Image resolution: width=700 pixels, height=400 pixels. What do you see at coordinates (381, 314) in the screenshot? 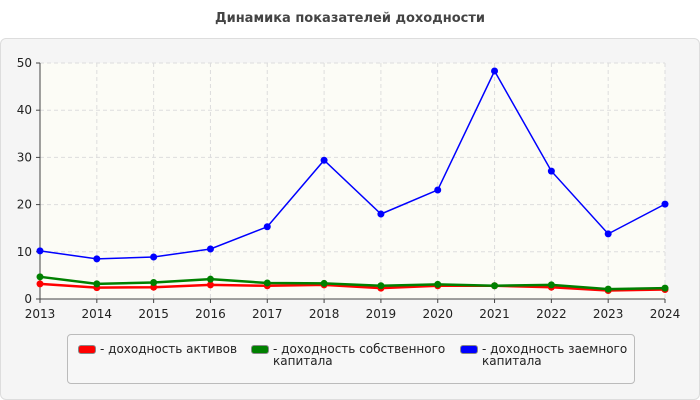
I see `x-tick-label: 2019` at bounding box center [381, 314].